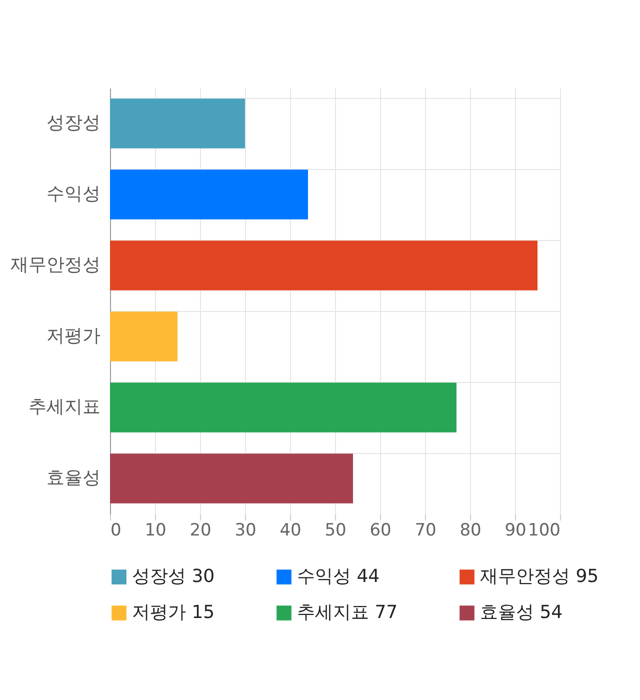  What do you see at coordinates (64, 407) in the screenshot?
I see `y-tick-label: 추세지표` at bounding box center [64, 407].